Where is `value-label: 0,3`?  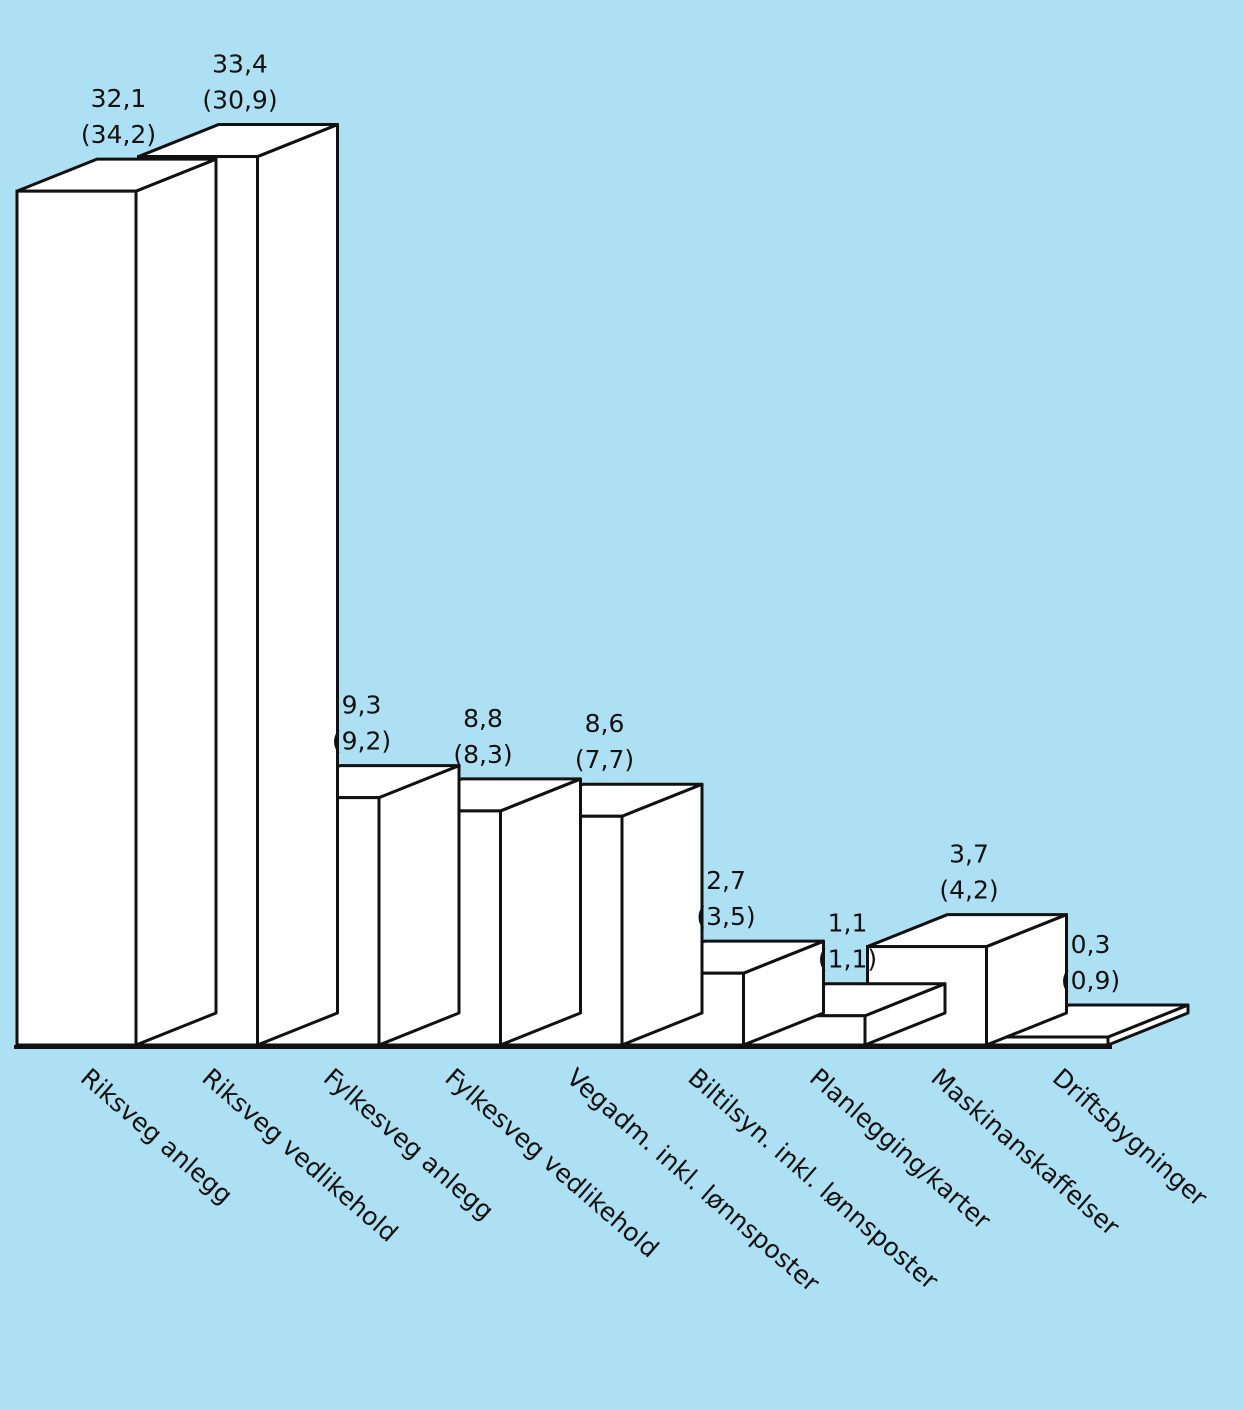
value-label: 0,3 is located at coordinates (1091, 944).